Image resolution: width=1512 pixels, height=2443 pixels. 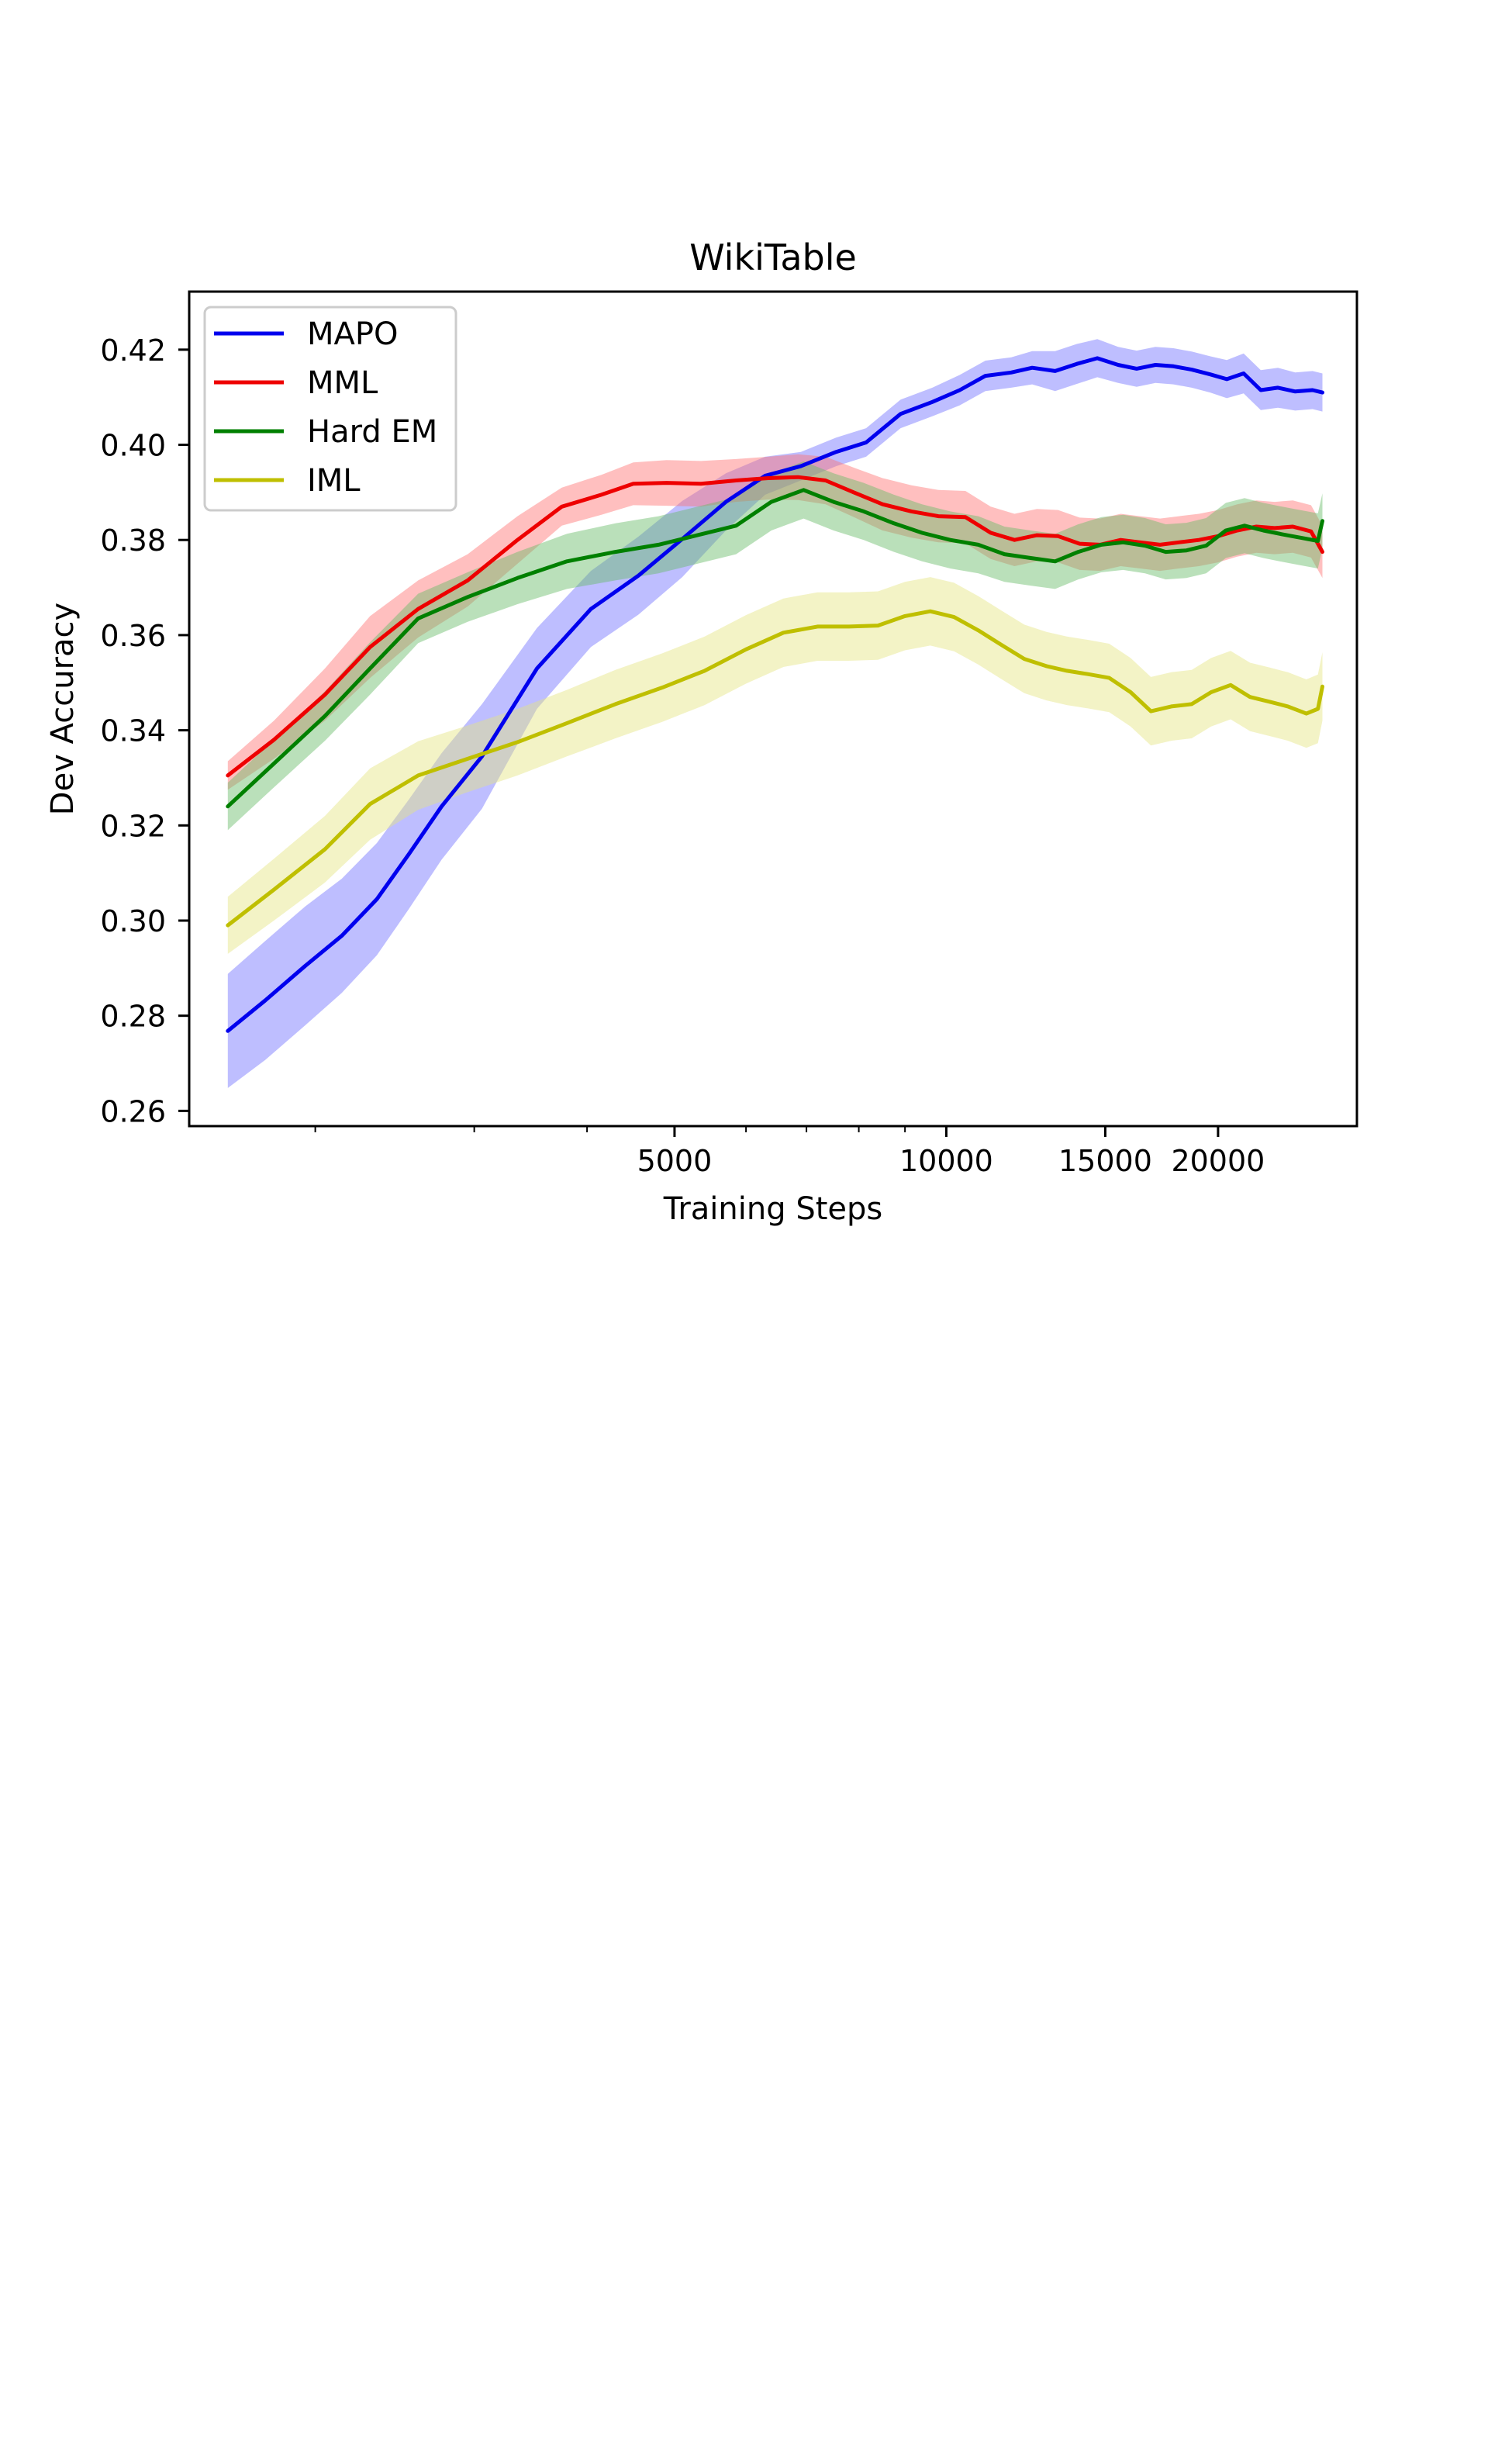 I want to click on mml-line, so click(x=775, y=626).